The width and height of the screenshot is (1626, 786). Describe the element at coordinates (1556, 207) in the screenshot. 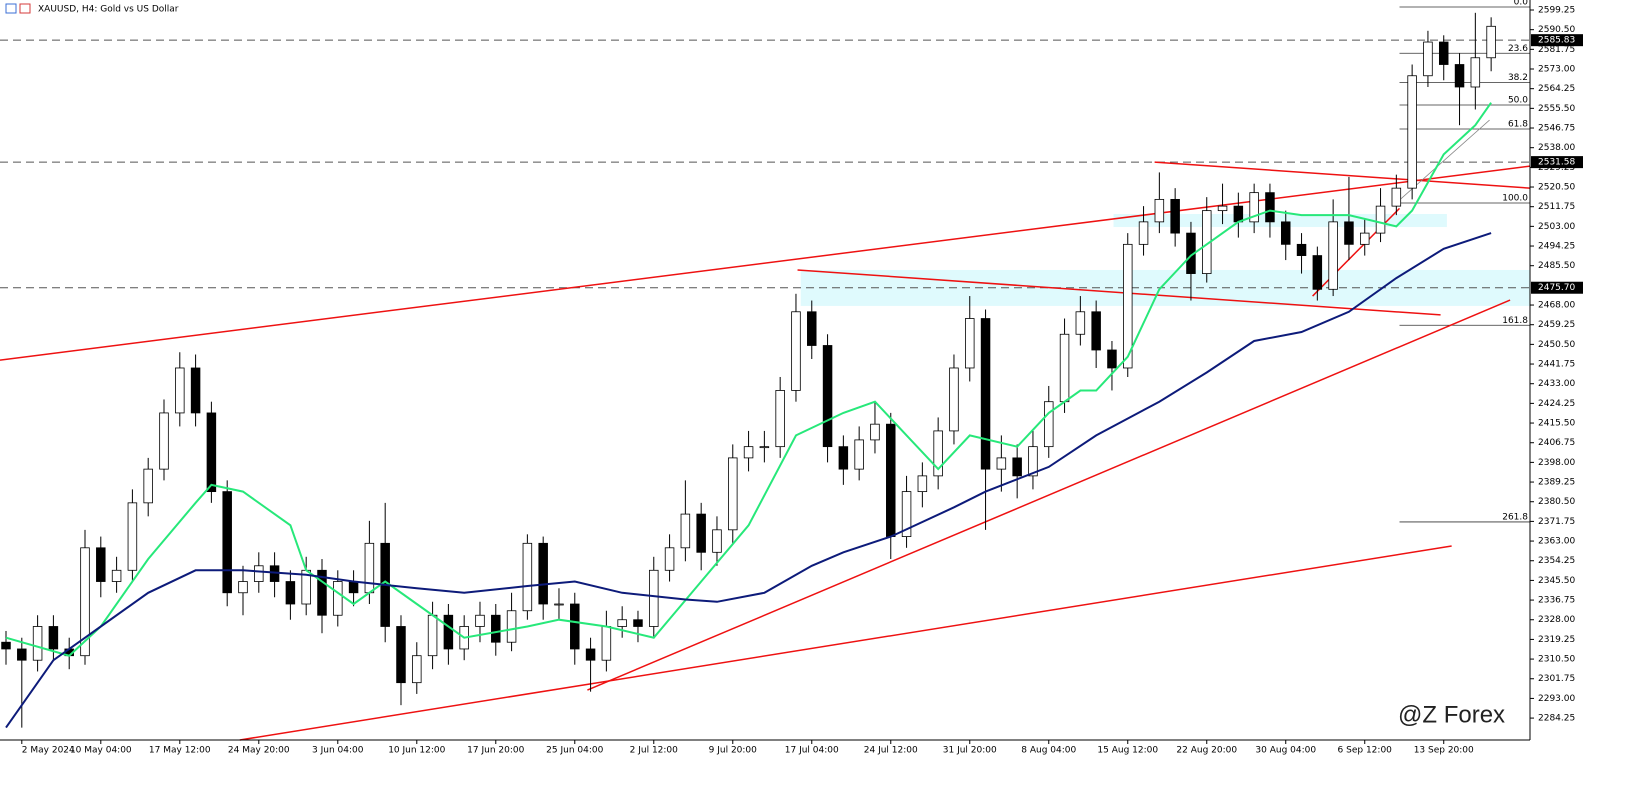

I see `y-tick-label: 2511.75` at that location.